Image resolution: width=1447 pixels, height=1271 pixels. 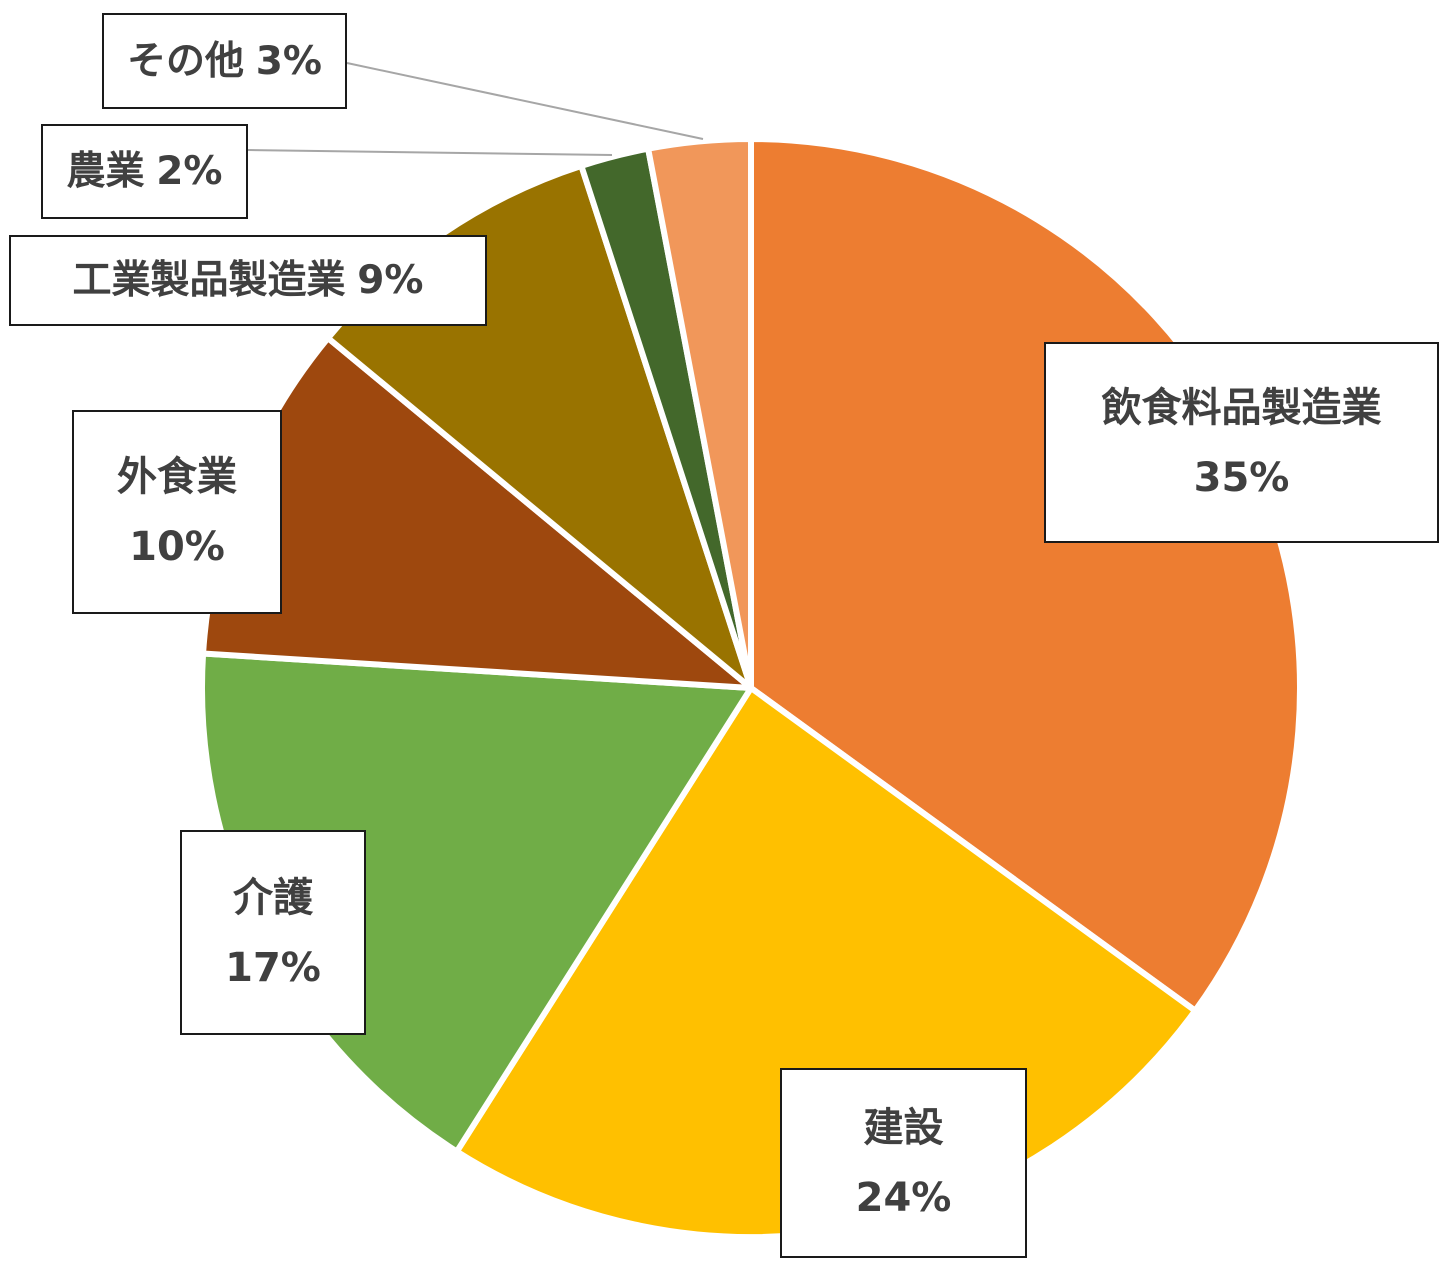 I want to click on data-label-food-service: 外食業 10%, so click(x=177, y=512).